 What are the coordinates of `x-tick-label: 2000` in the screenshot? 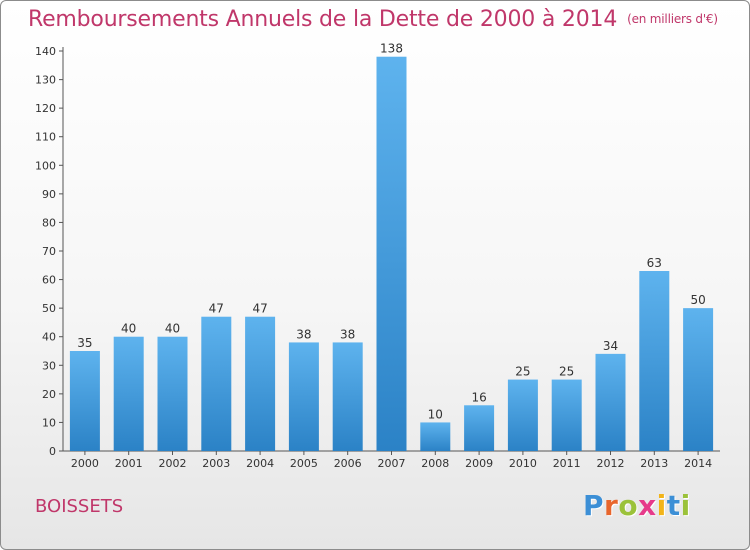 It's located at (85, 463).